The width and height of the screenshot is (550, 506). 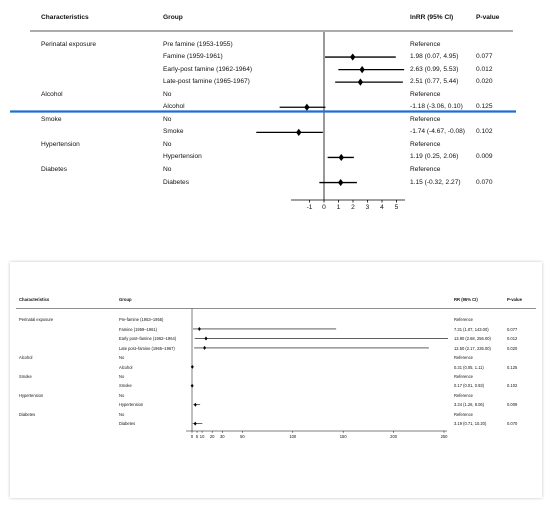 What do you see at coordinates (324, 207) in the screenshot?
I see `x-tick-label: 0` at bounding box center [324, 207].